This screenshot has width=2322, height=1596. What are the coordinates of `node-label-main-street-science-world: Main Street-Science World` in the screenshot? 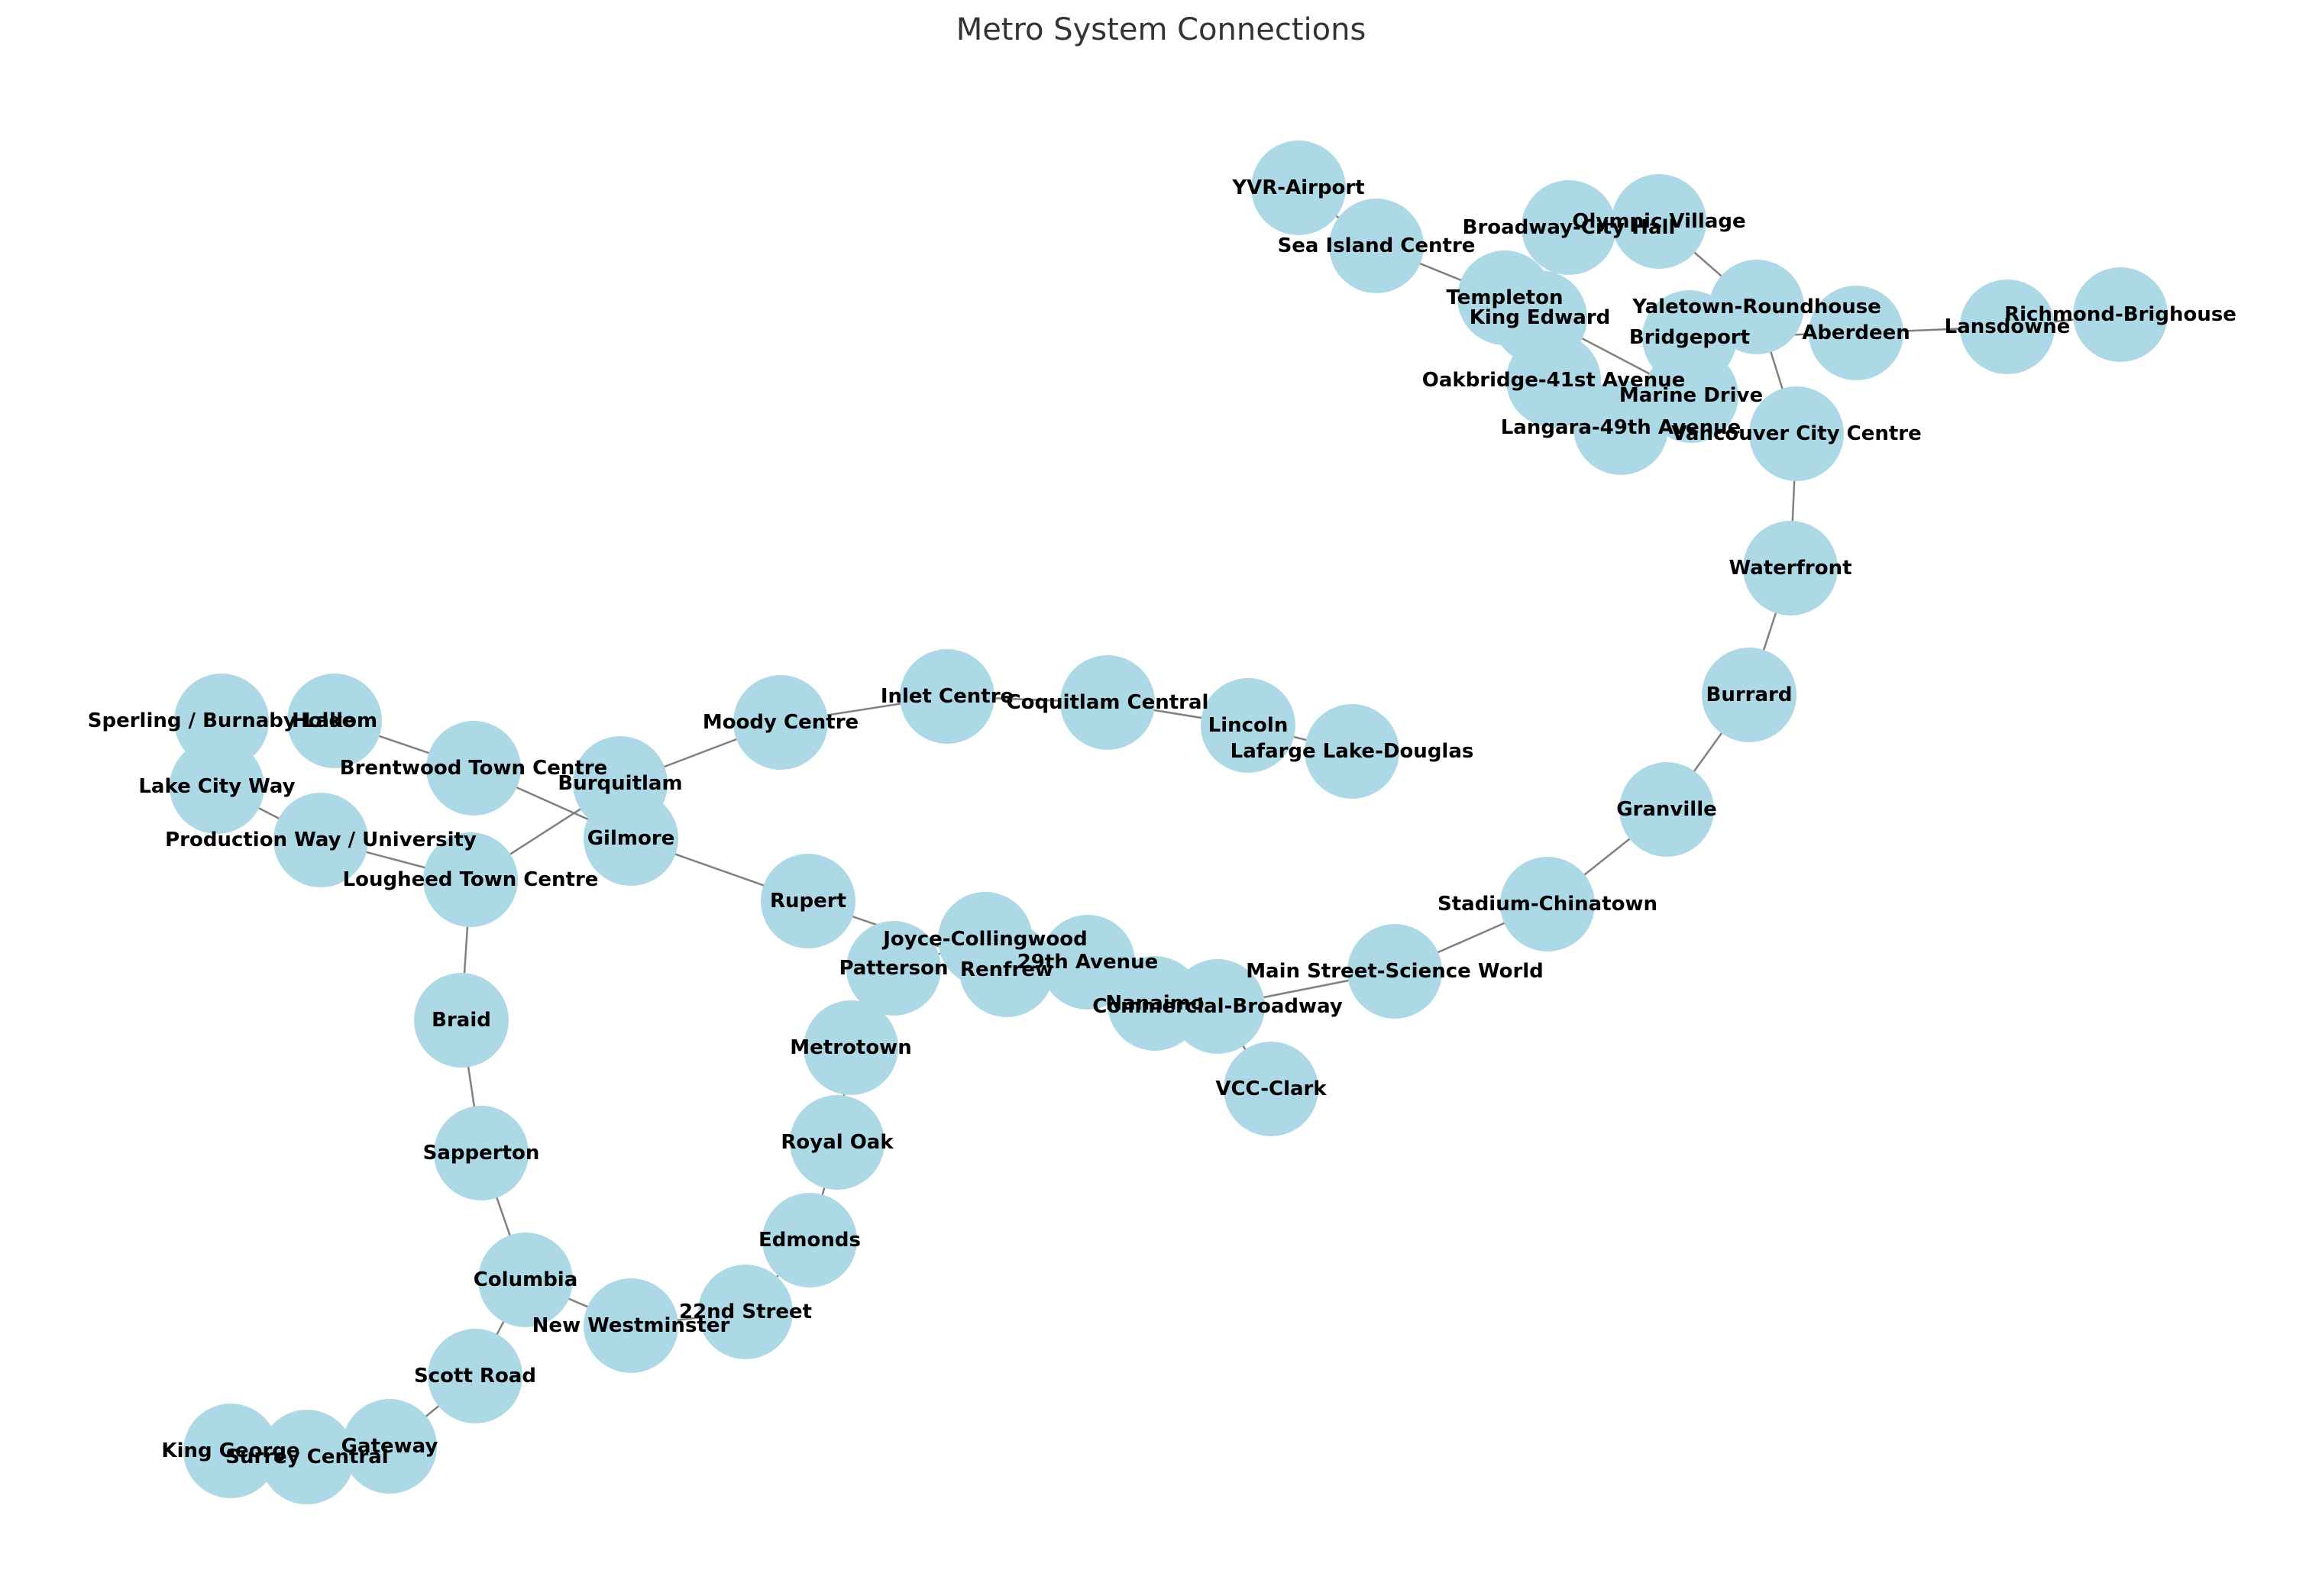 It's located at (1395, 971).